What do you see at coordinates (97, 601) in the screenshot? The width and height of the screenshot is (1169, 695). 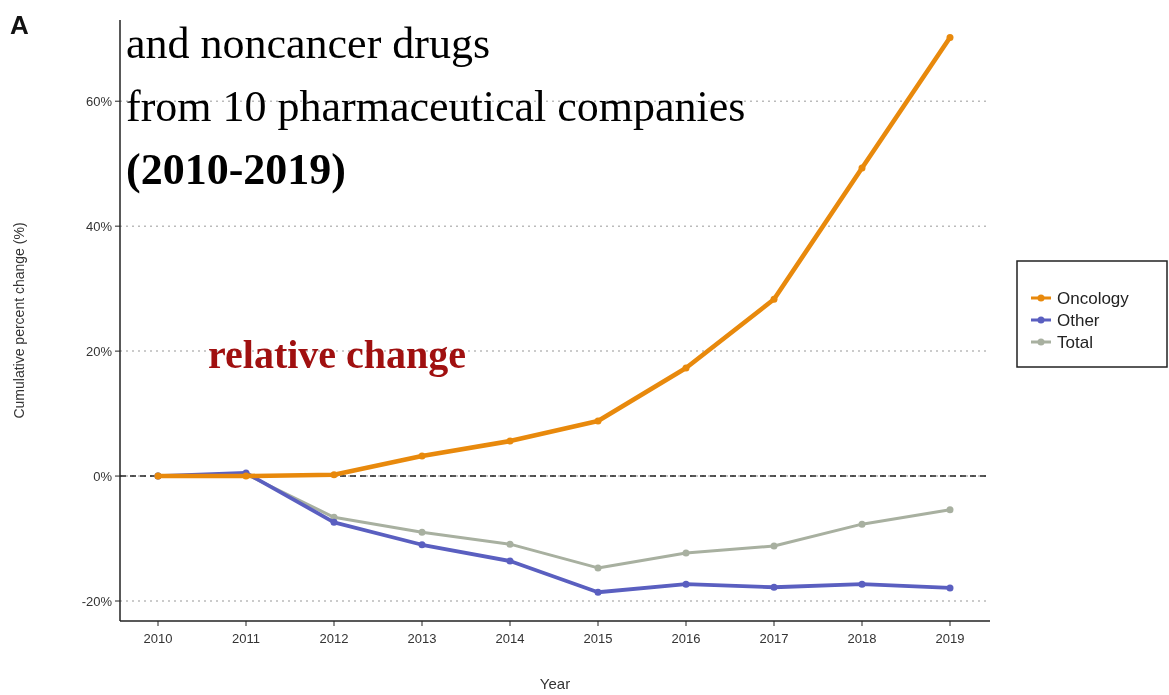 I see `y-tick-label: -20%` at bounding box center [97, 601].